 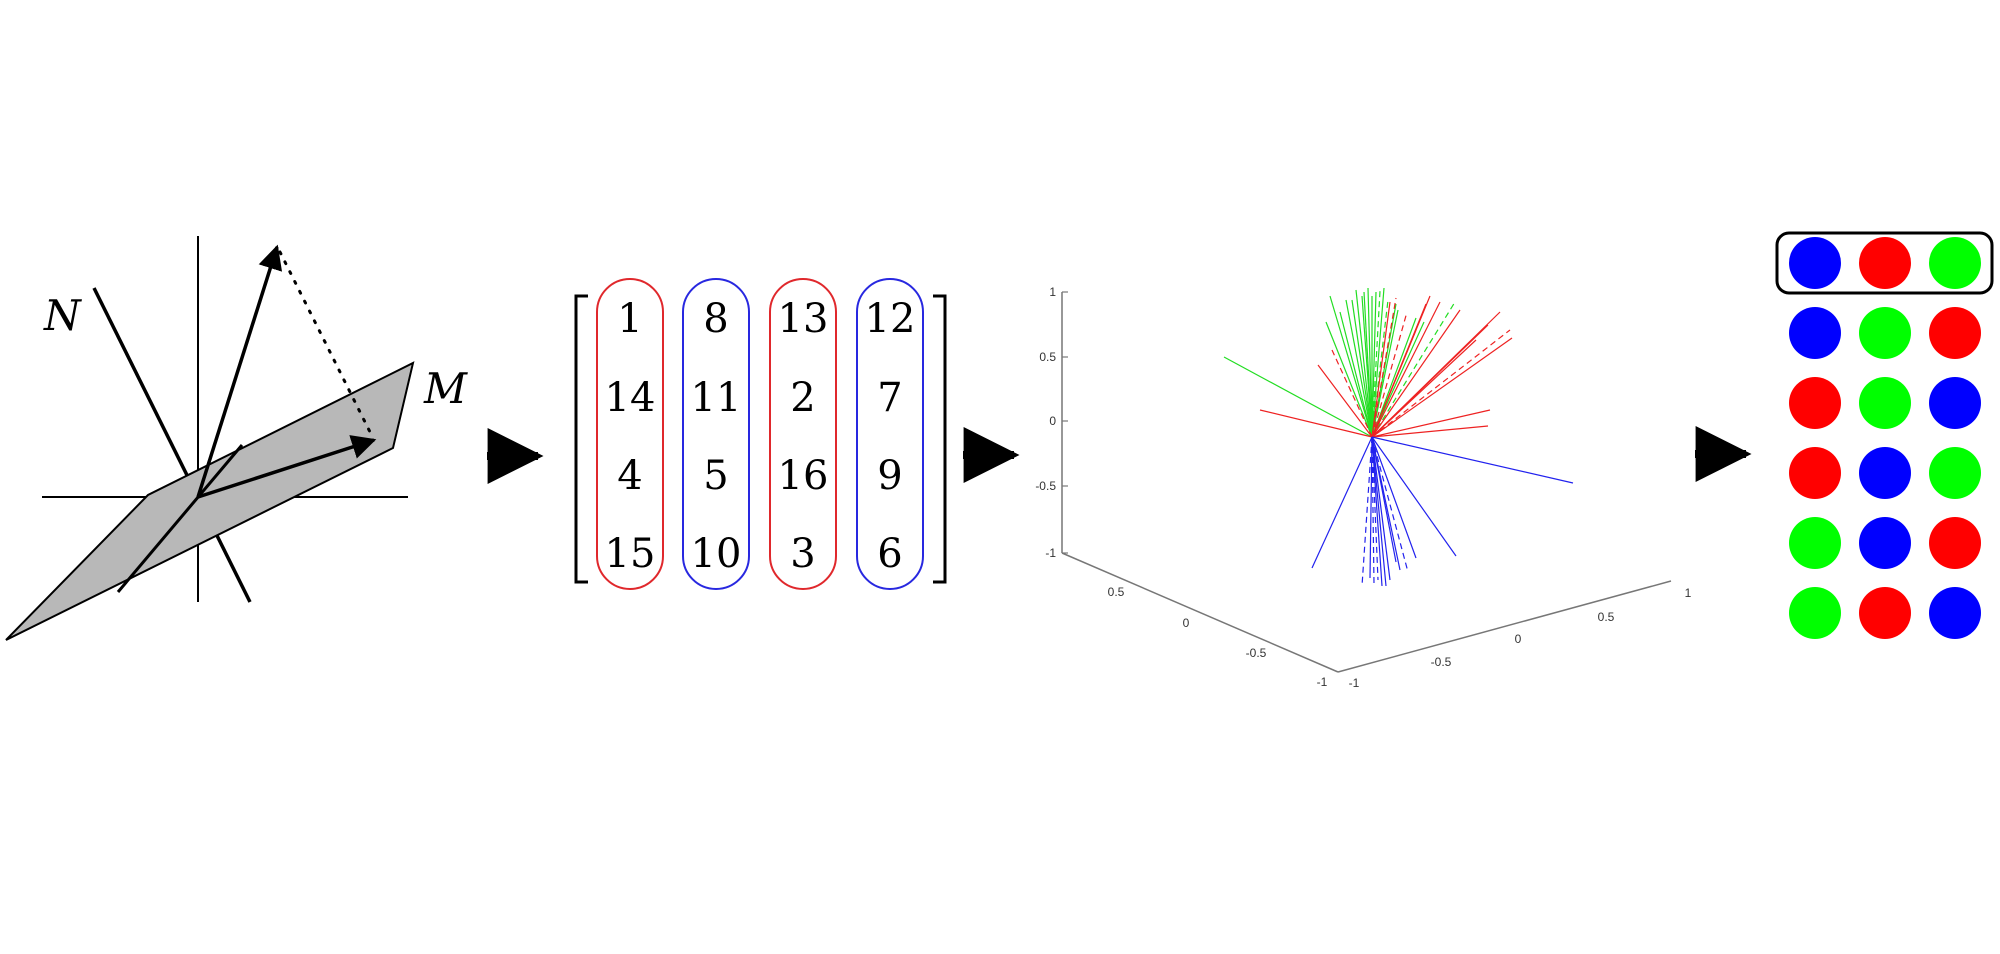 What do you see at coordinates (715, 476) in the screenshot?
I see `matrix-cell: 5` at bounding box center [715, 476].